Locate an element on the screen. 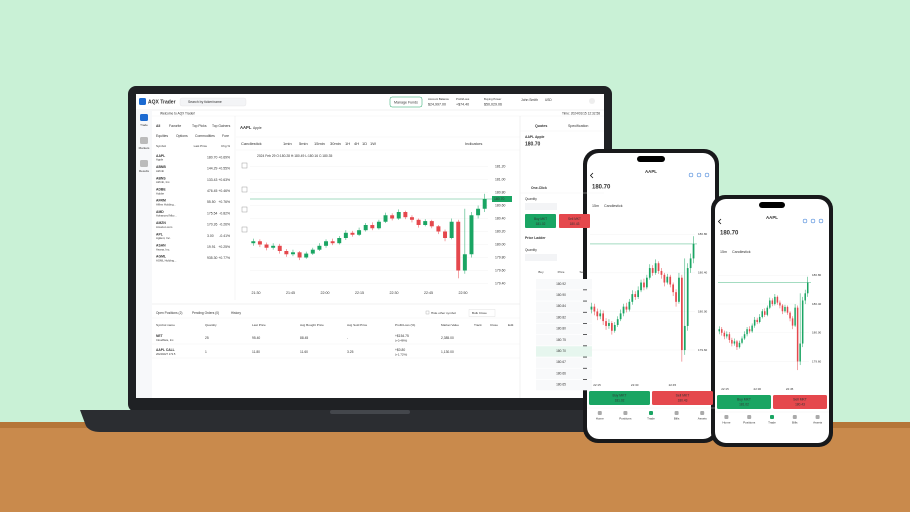 The image size is (910, 512). interval: 30min is located at coordinates (335, 143).